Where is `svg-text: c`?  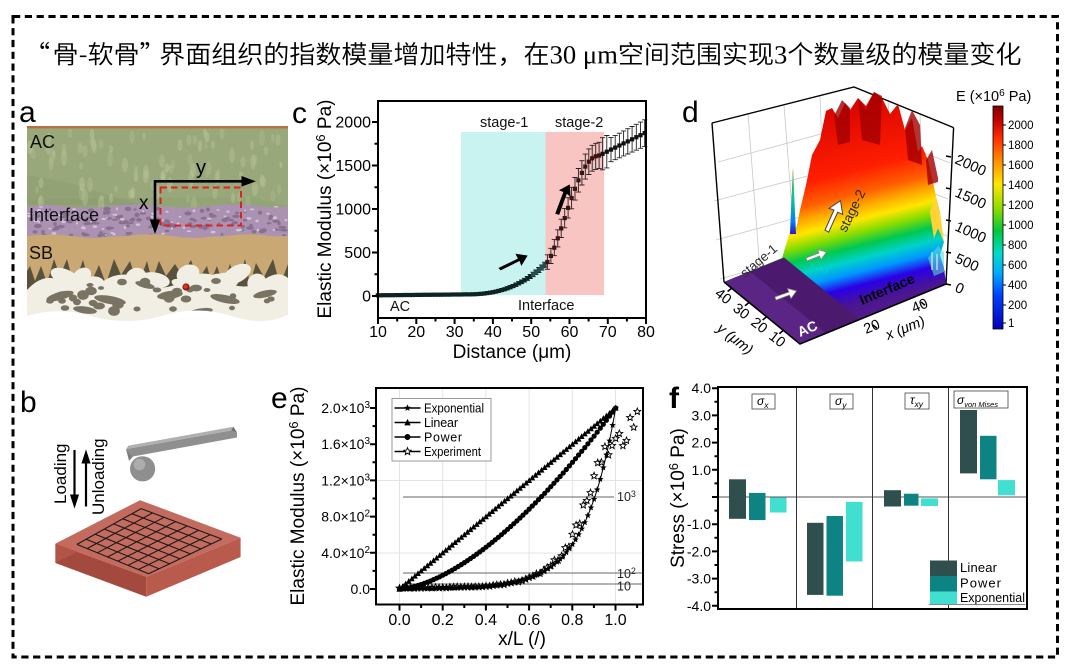 svg-text: c is located at coordinates (299, 113).